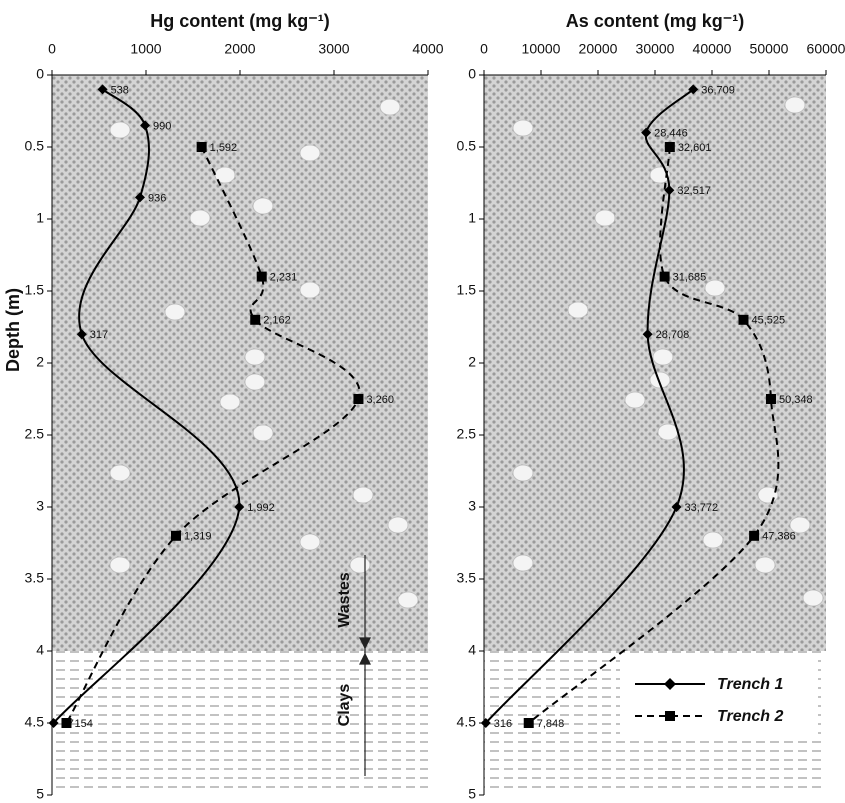 This screenshot has width=845, height=803. I want to click on x-tick-label: 3000, so click(333, 49).